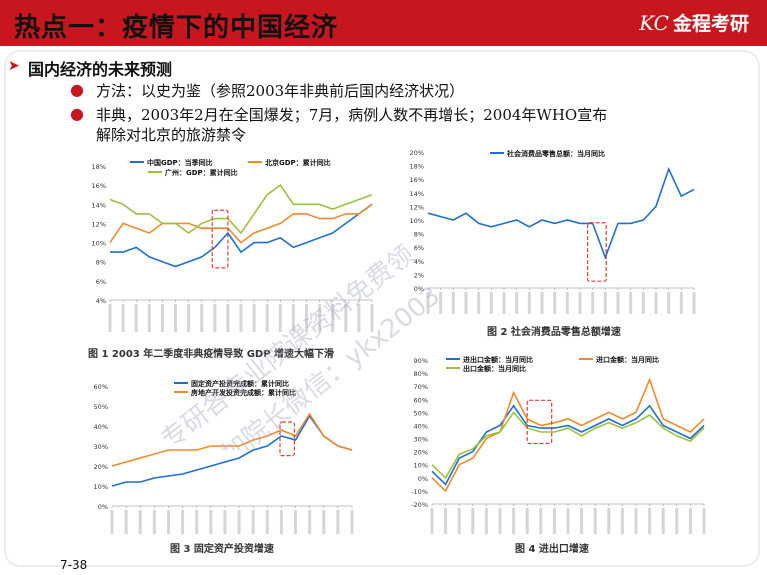 This screenshot has width=767, height=575. I want to click on figure-3-caption: 图 3 固定资产投资增速, so click(222, 549).